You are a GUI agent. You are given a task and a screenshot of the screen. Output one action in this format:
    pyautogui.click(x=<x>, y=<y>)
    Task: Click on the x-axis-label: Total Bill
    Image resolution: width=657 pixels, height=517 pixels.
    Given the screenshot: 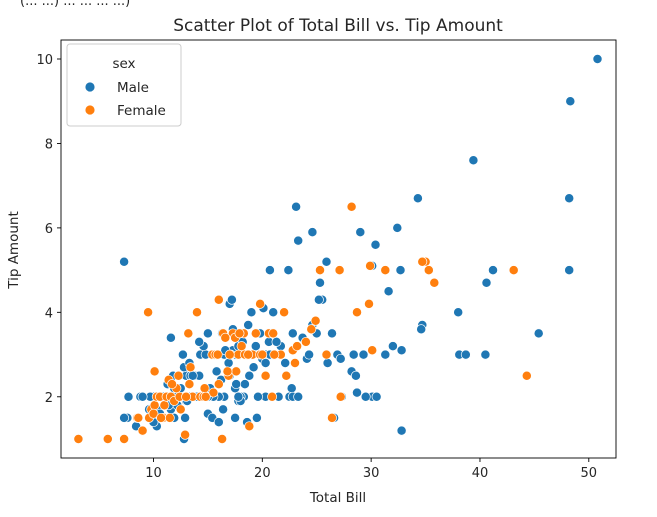 What is the action you would take?
    pyautogui.click(x=337, y=498)
    